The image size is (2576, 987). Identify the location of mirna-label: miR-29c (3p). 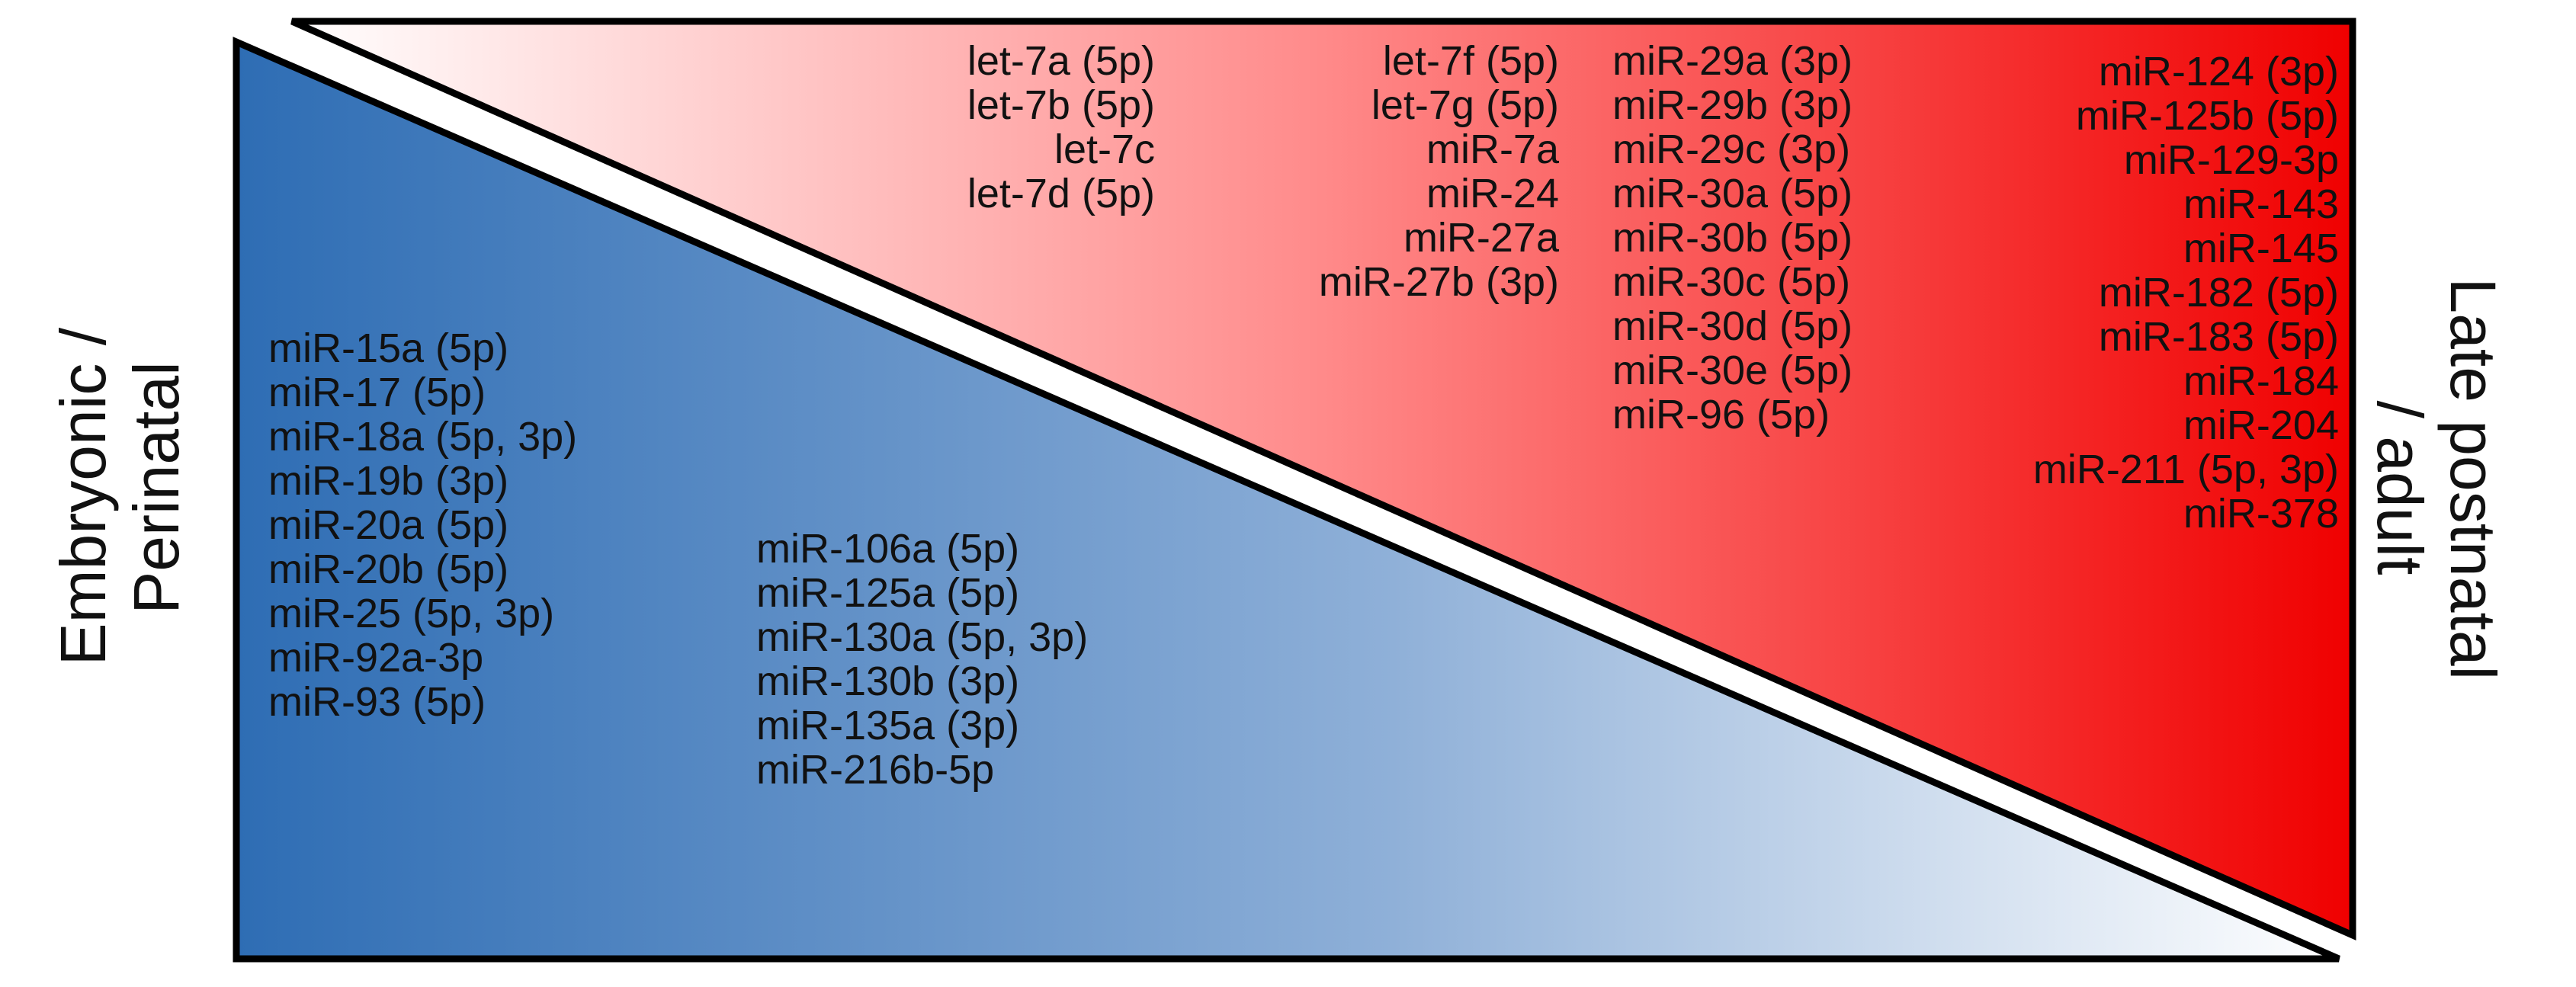
(1731, 149).